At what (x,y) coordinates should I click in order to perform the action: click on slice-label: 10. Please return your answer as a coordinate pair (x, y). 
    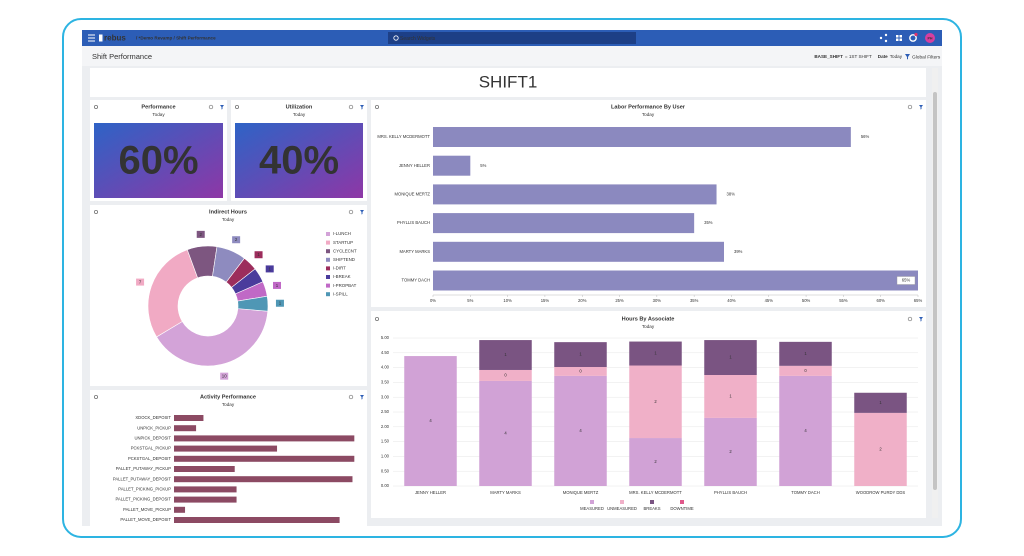
    Looking at the image, I should click on (224, 376).